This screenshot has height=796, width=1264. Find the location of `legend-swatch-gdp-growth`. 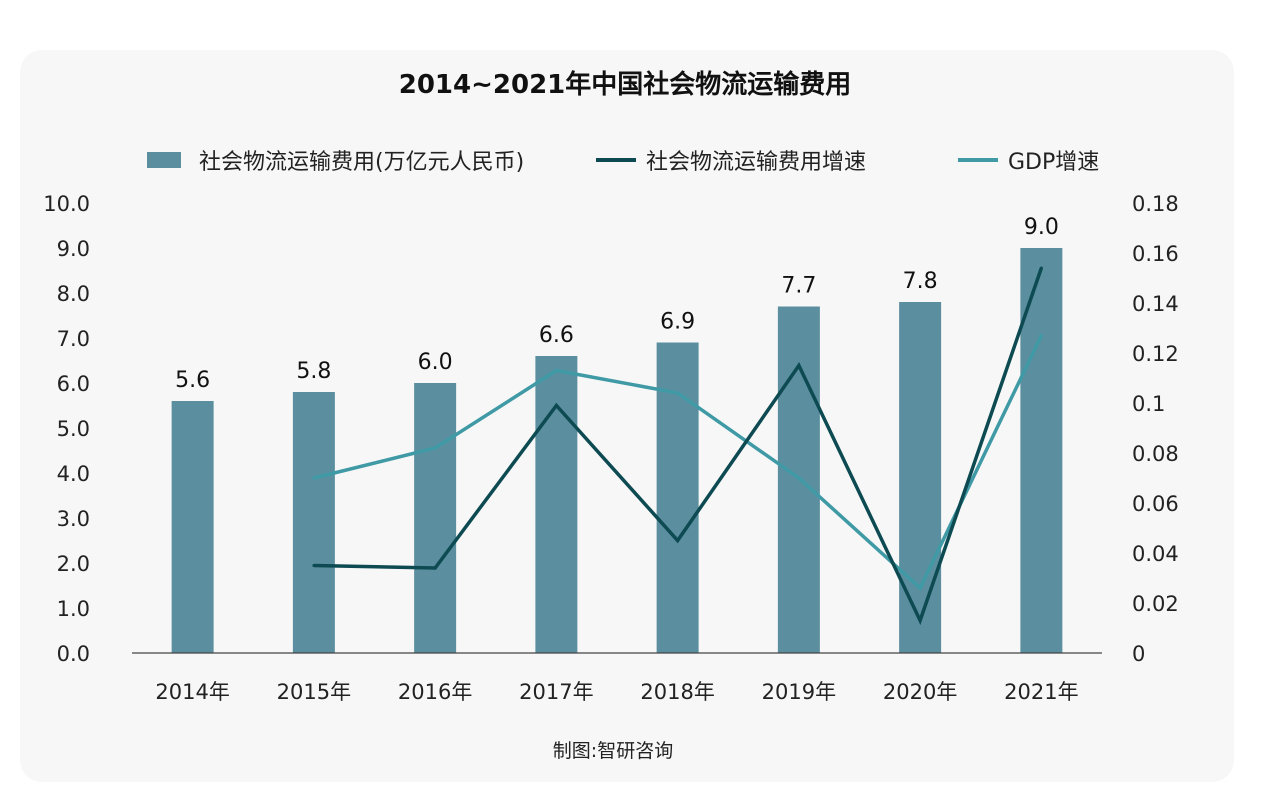

legend-swatch-gdp-growth is located at coordinates (978, 160).